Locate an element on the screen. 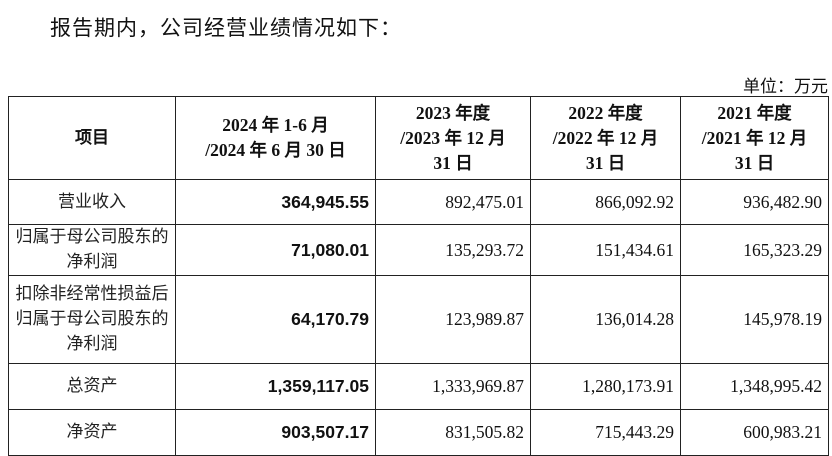 The width and height of the screenshot is (832, 456). header-2023: 2023 年度 /2023 年 12 月 31 日 is located at coordinates (453, 138).